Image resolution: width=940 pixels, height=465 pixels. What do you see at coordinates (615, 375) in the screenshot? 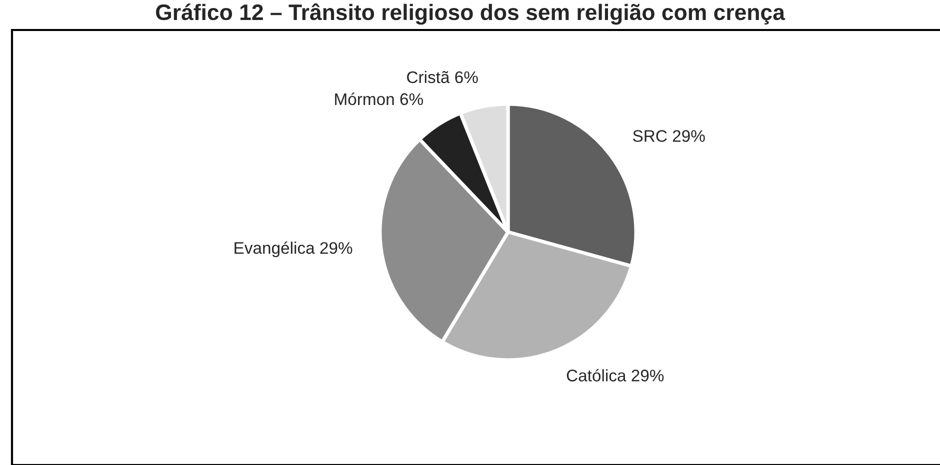
I see `slice-label: Católica 29%` at bounding box center [615, 375].